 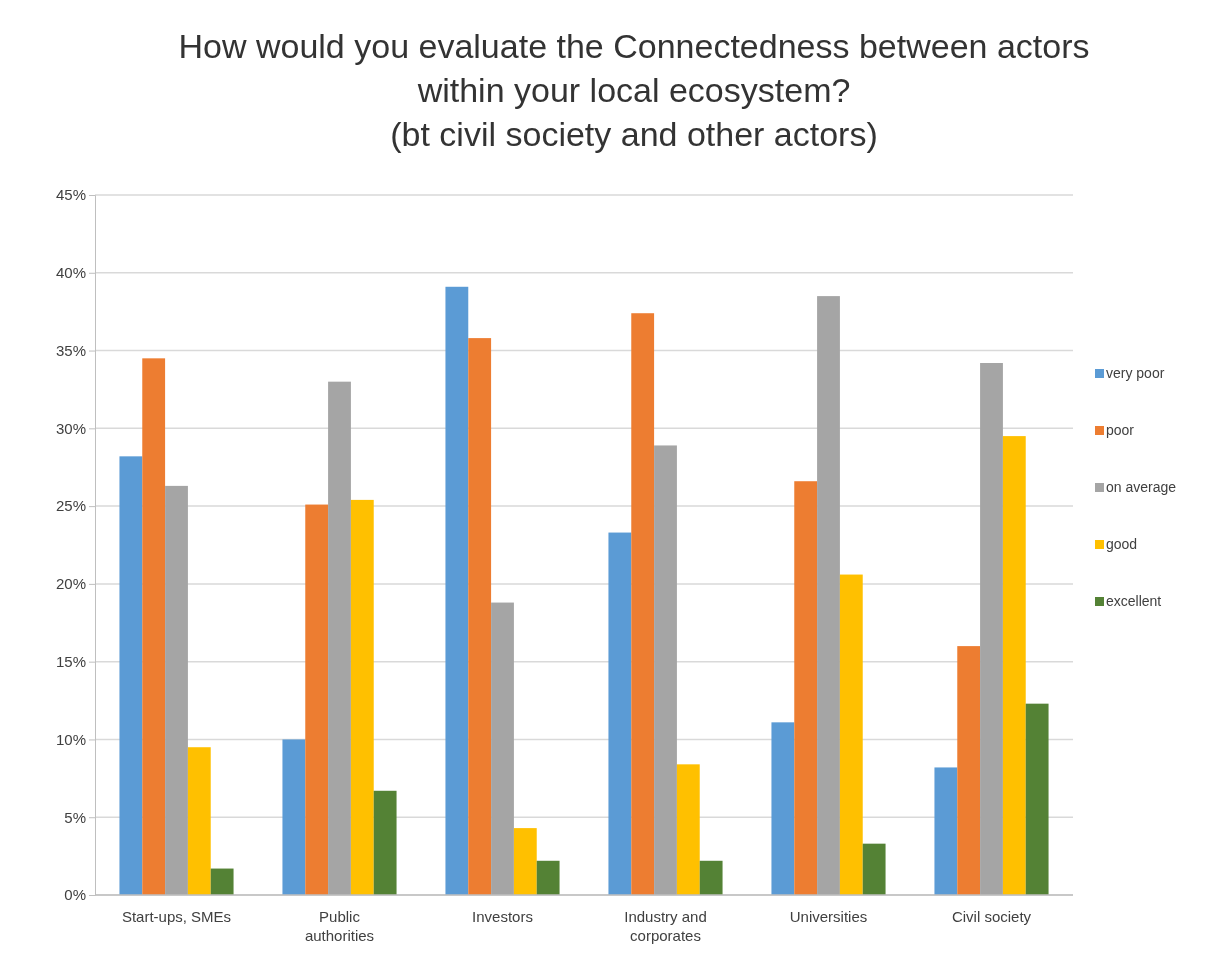 I want to click on y-tick-label: 10%, so click(x=70, y=739).